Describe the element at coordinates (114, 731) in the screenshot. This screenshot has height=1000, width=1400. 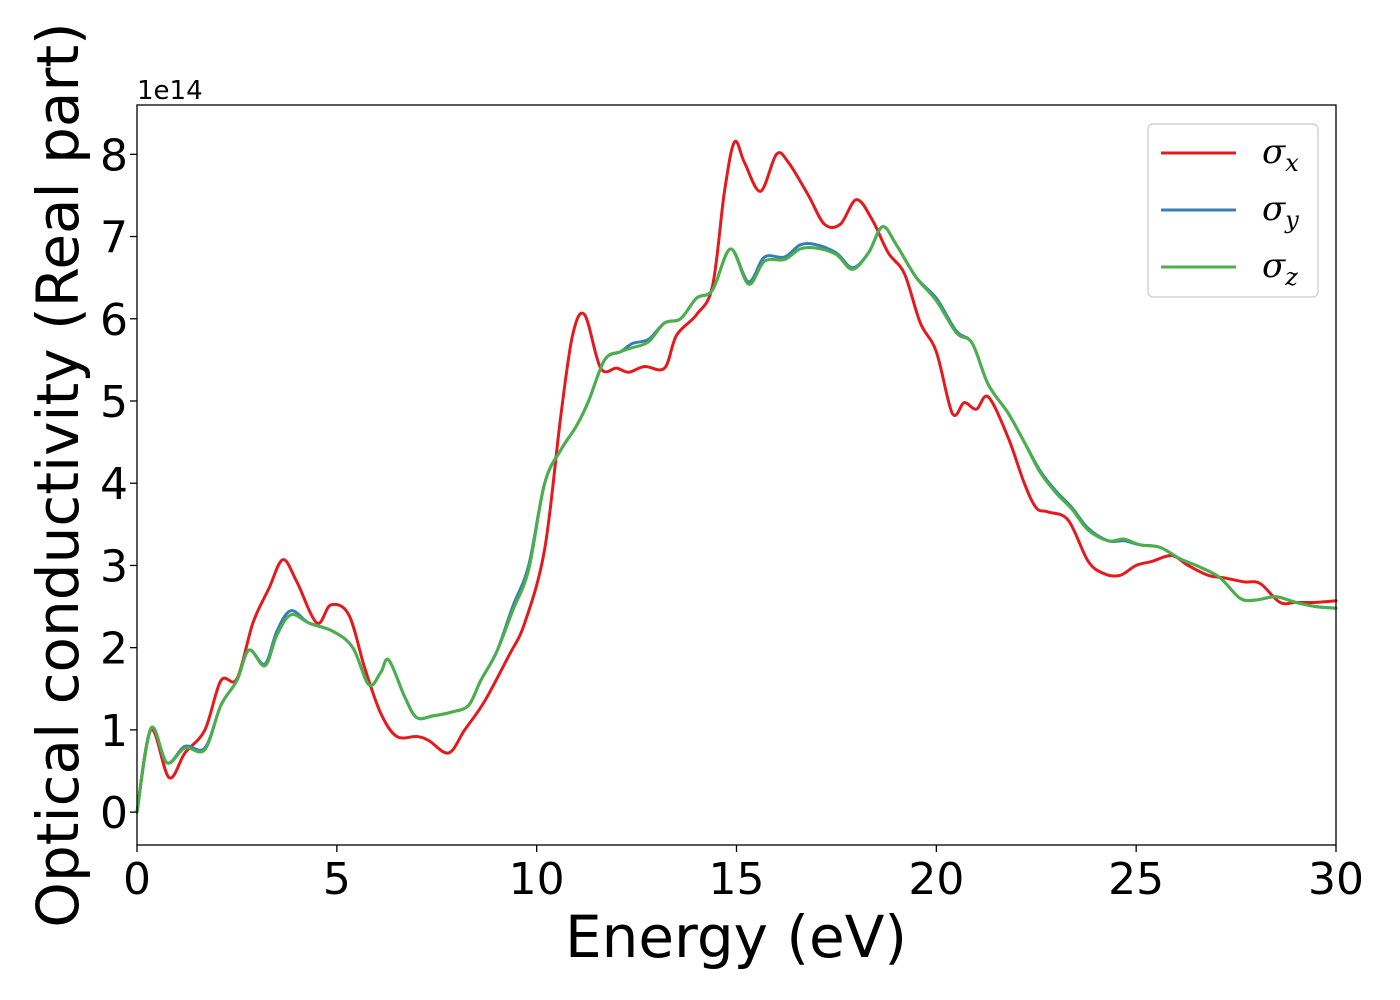
I see `y-tick-label: 1` at that location.